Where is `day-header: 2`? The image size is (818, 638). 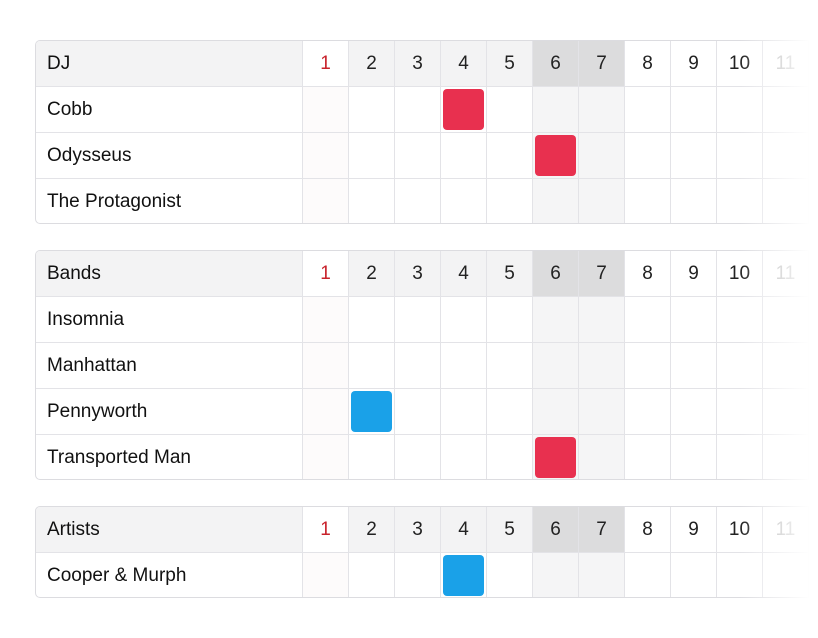
day-header: 2 is located at coordinates (372, 274).